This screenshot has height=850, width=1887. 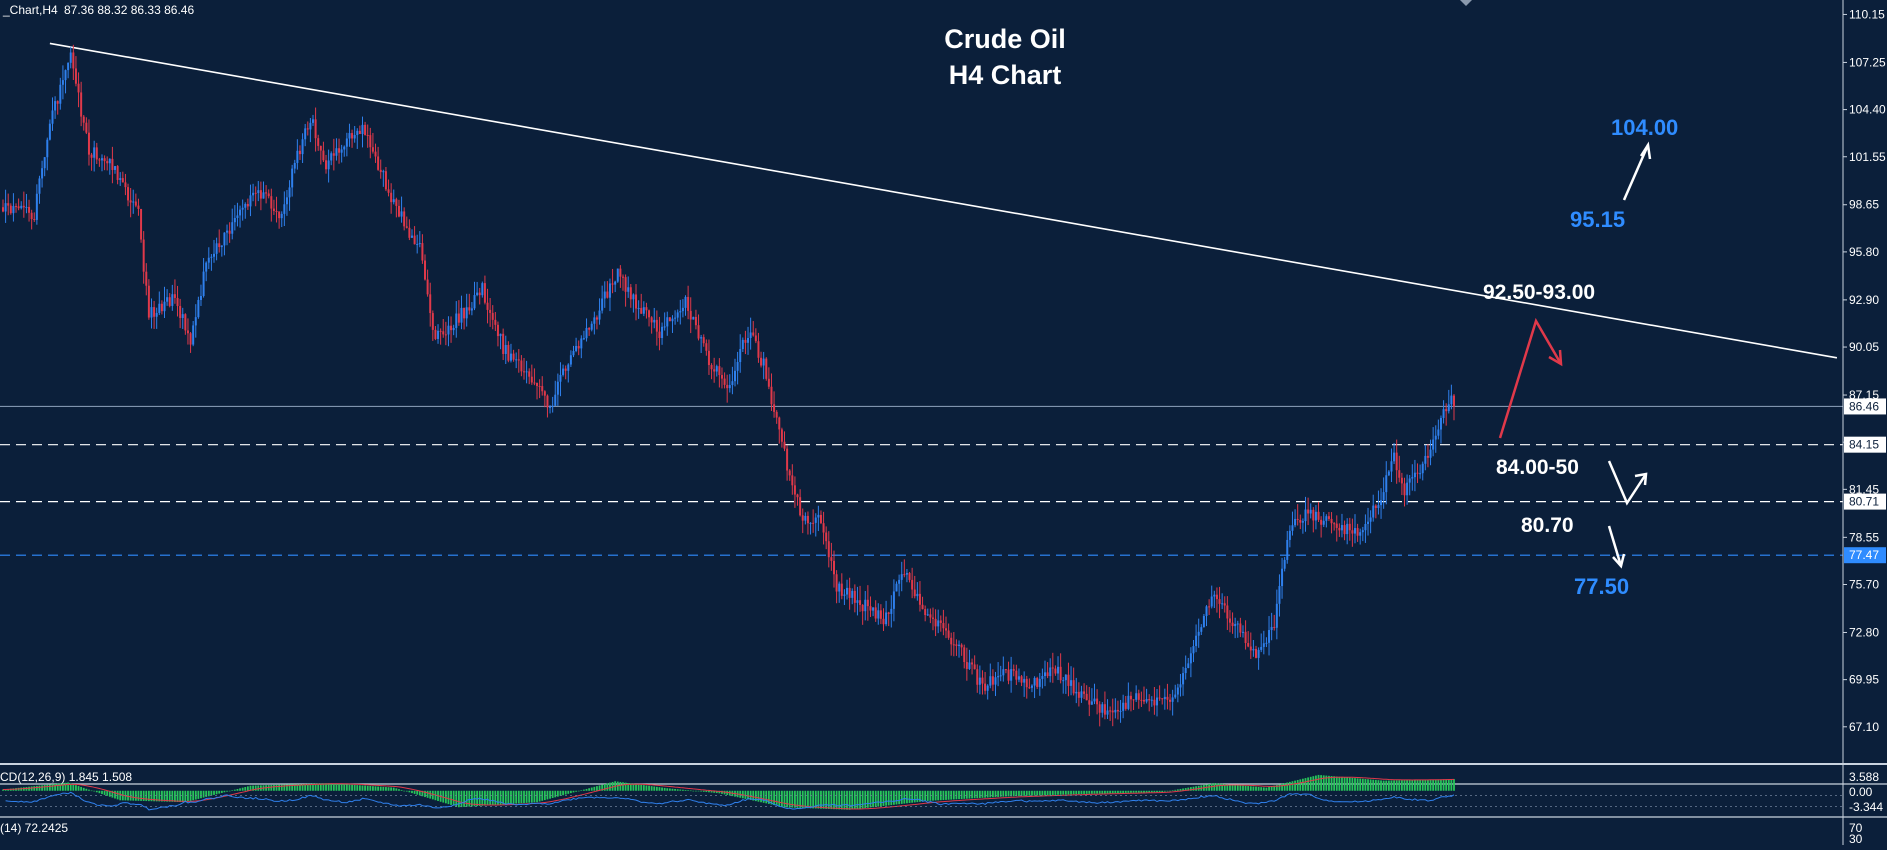 I want to click on arrow-up-to-104-icon, so click(x=1637, y=171).